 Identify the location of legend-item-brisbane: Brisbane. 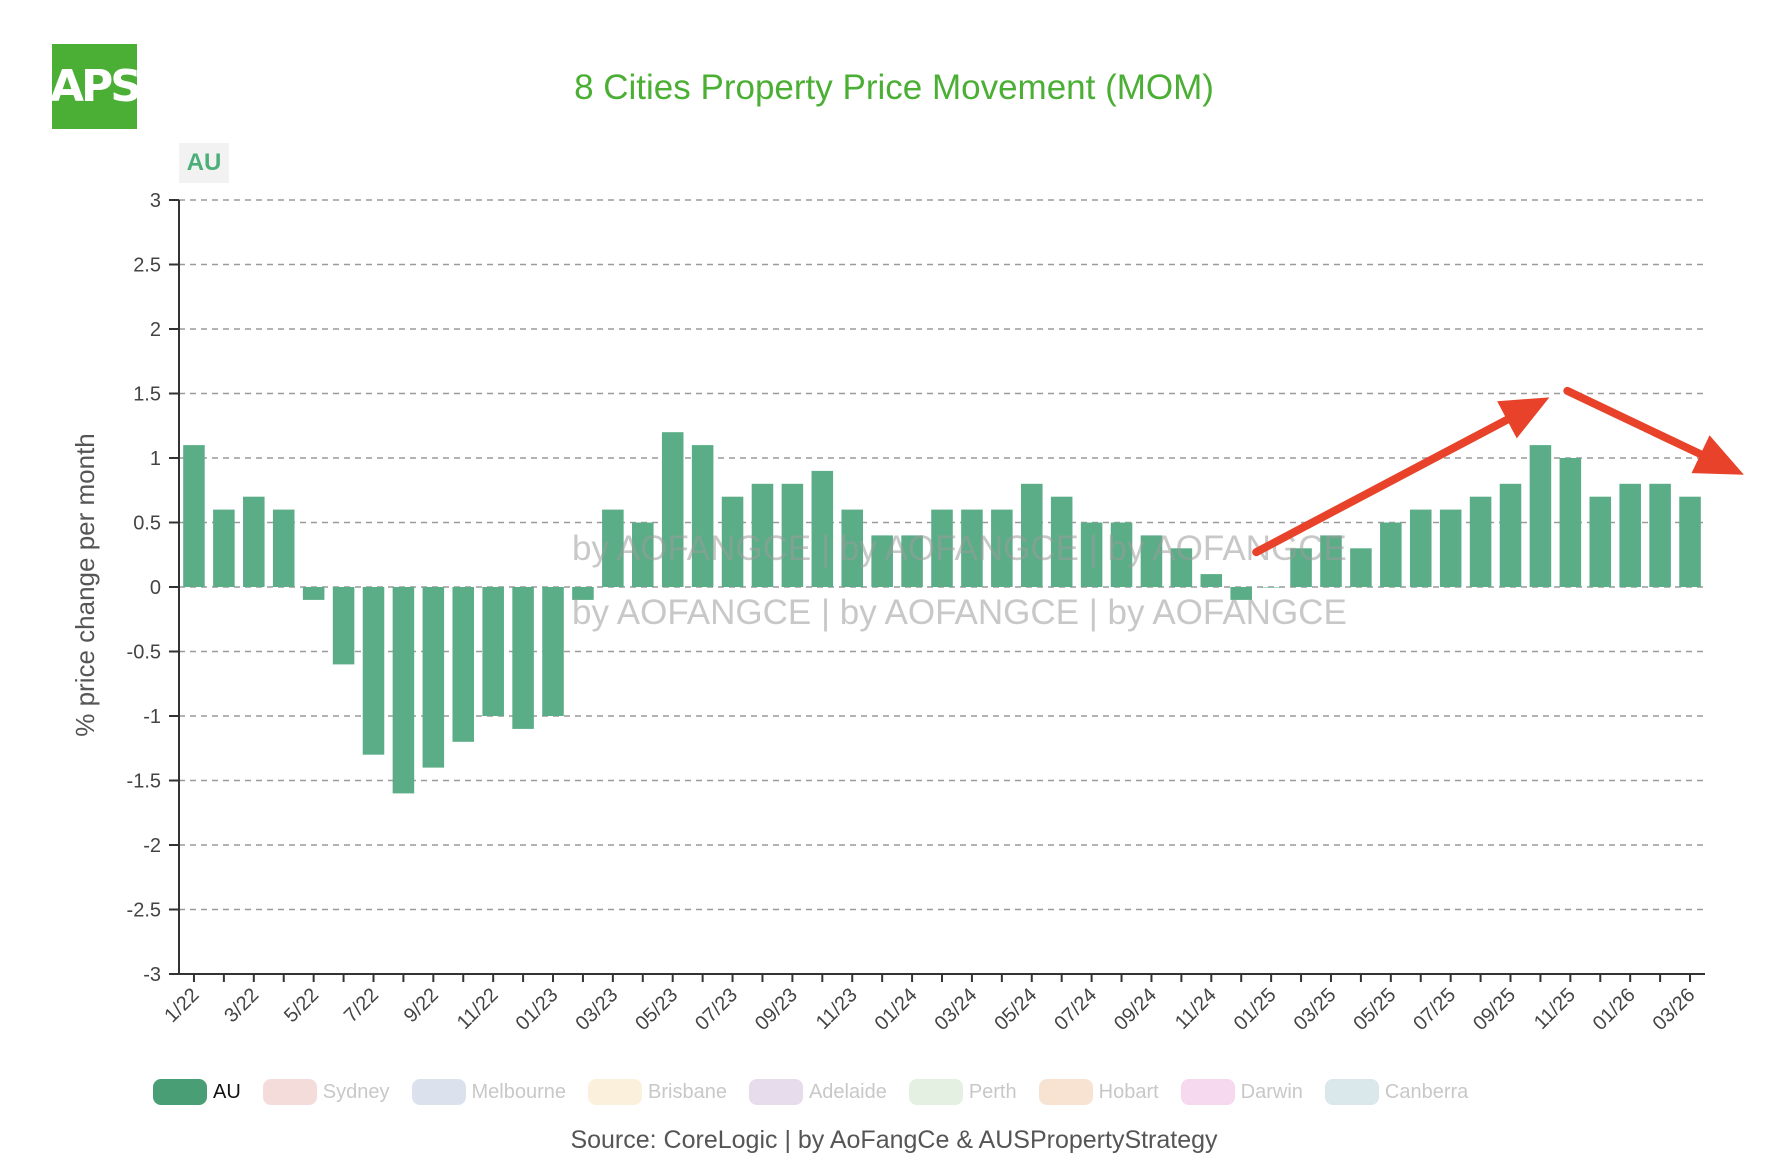
(657, 1092).